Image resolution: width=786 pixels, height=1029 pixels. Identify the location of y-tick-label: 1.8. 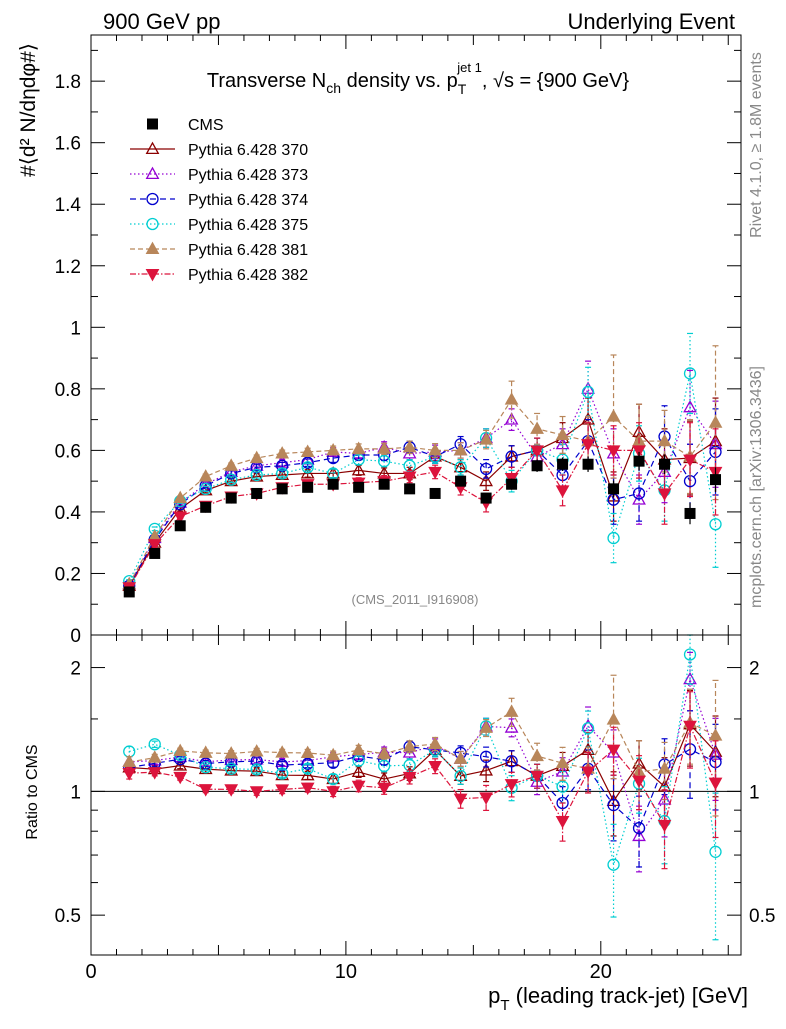
(68, 82).